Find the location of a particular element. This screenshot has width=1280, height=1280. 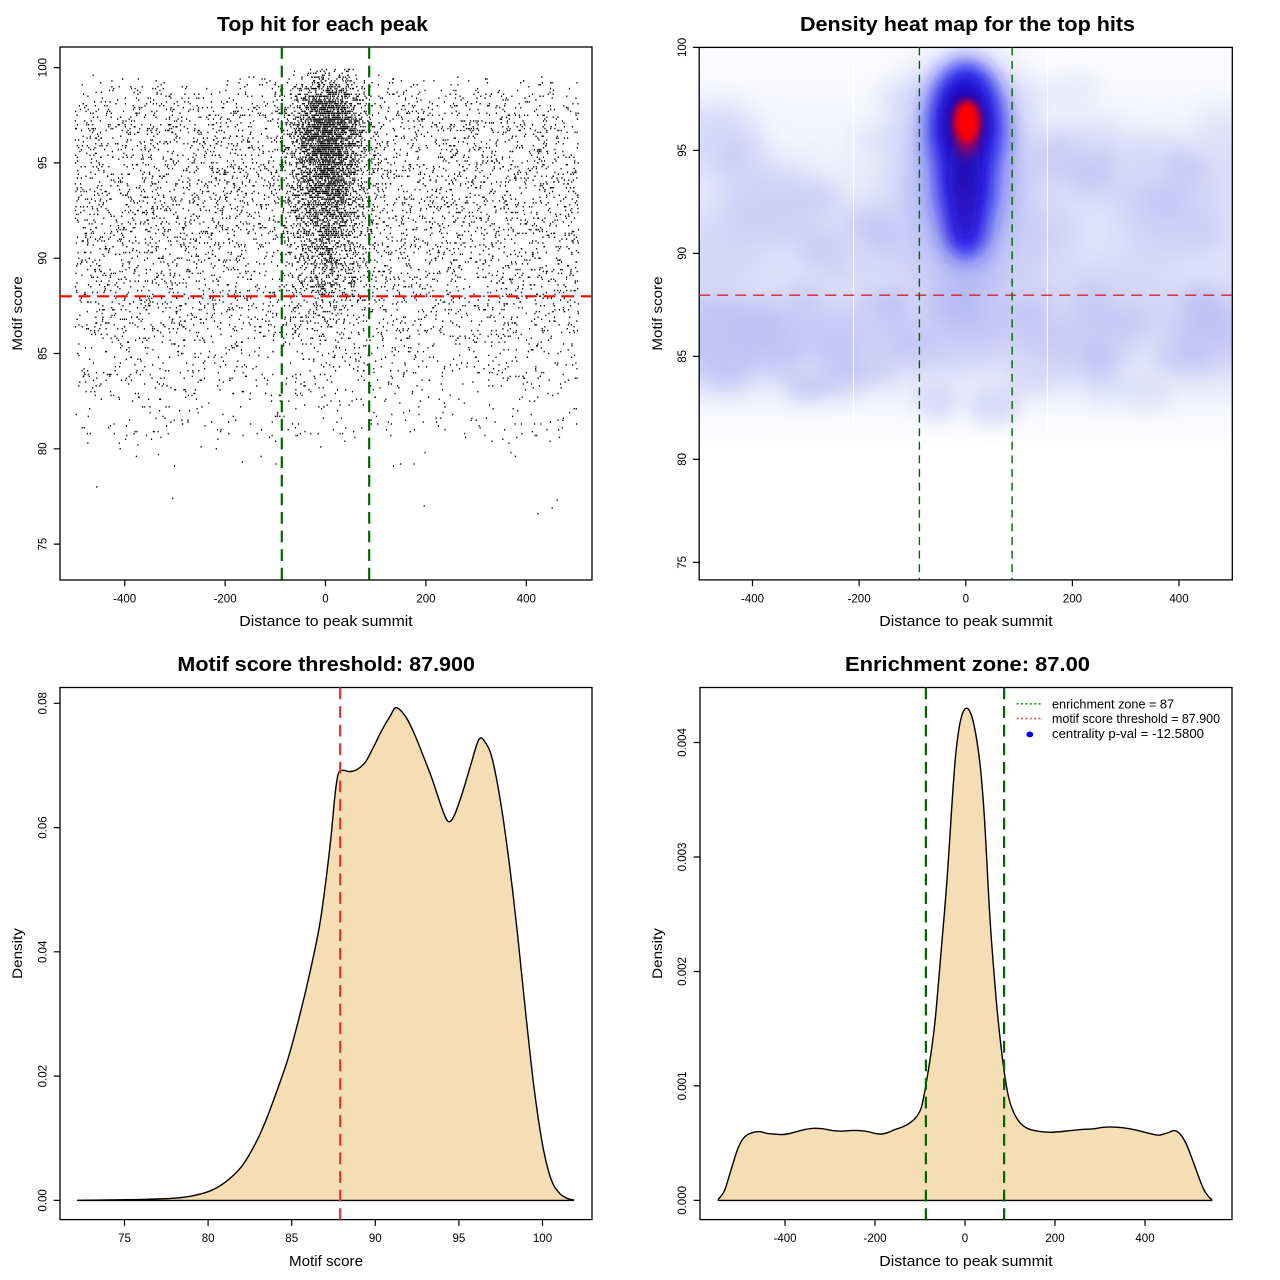

svg-text: Enrichment zone: 87.00 is located at coordinates (967, 665).